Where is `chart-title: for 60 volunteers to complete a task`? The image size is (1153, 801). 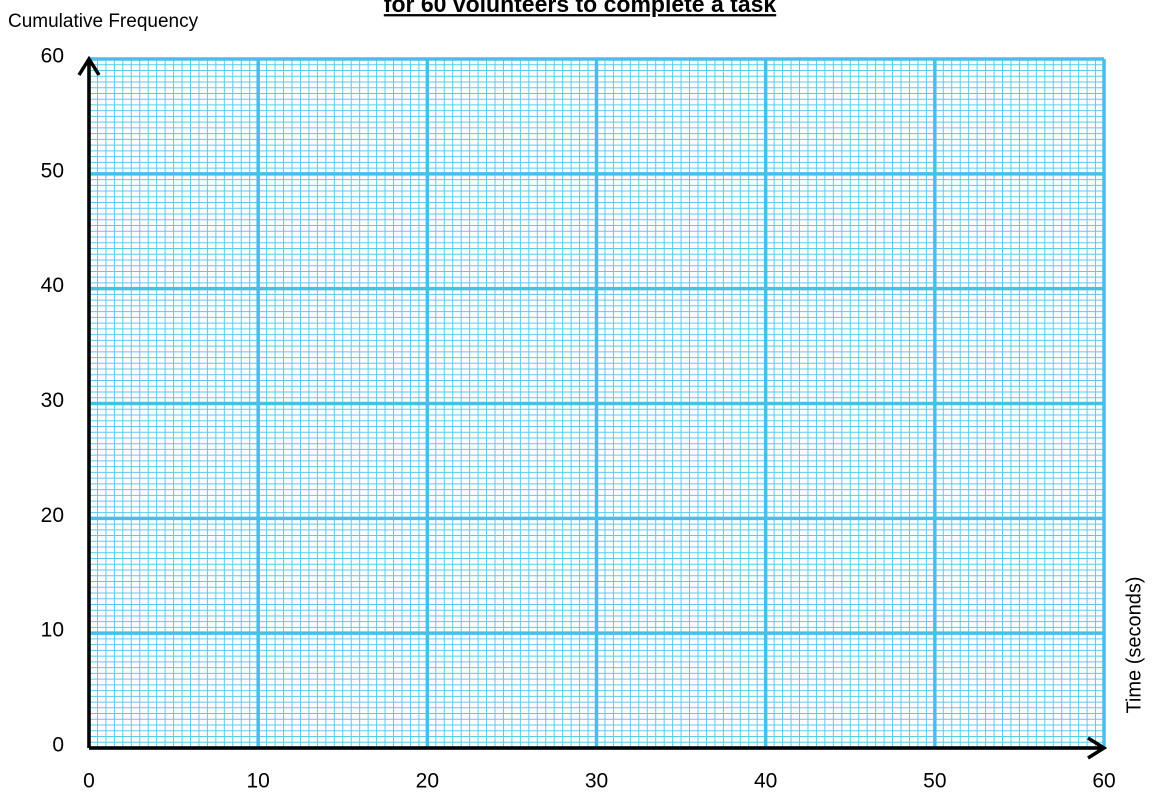
chart-title: for 60 volunteers to complete a task is located at coordinates (580, 8).